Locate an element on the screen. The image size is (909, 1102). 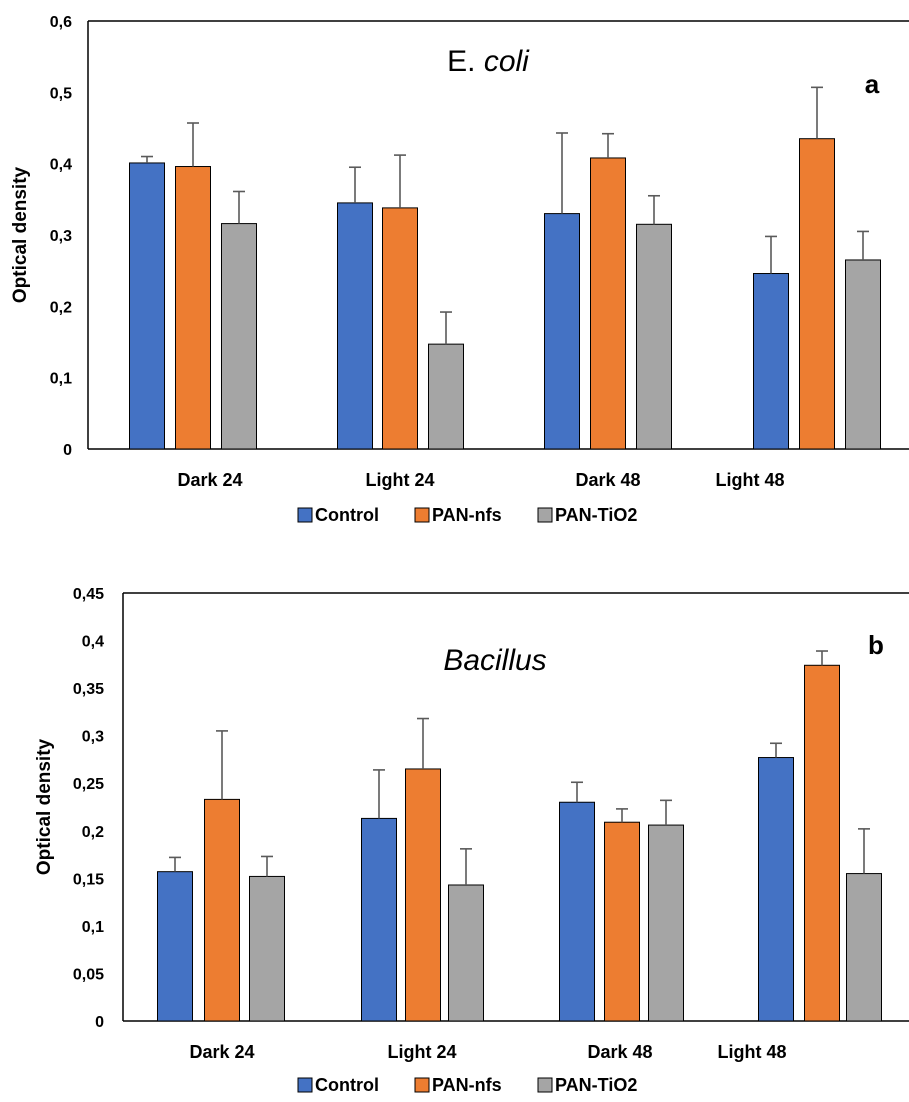
y-tick-label: 0,15 is located at coordinates (88, 879).